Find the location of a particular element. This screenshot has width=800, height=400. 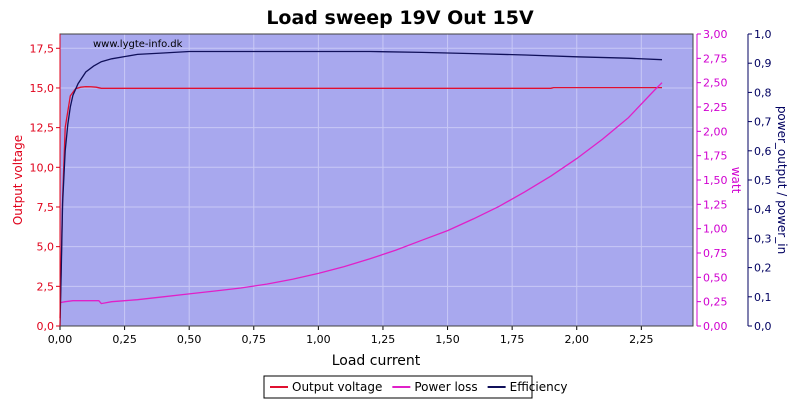

y-left-tick-label: 12,5 is located at coordinates (42, 128).